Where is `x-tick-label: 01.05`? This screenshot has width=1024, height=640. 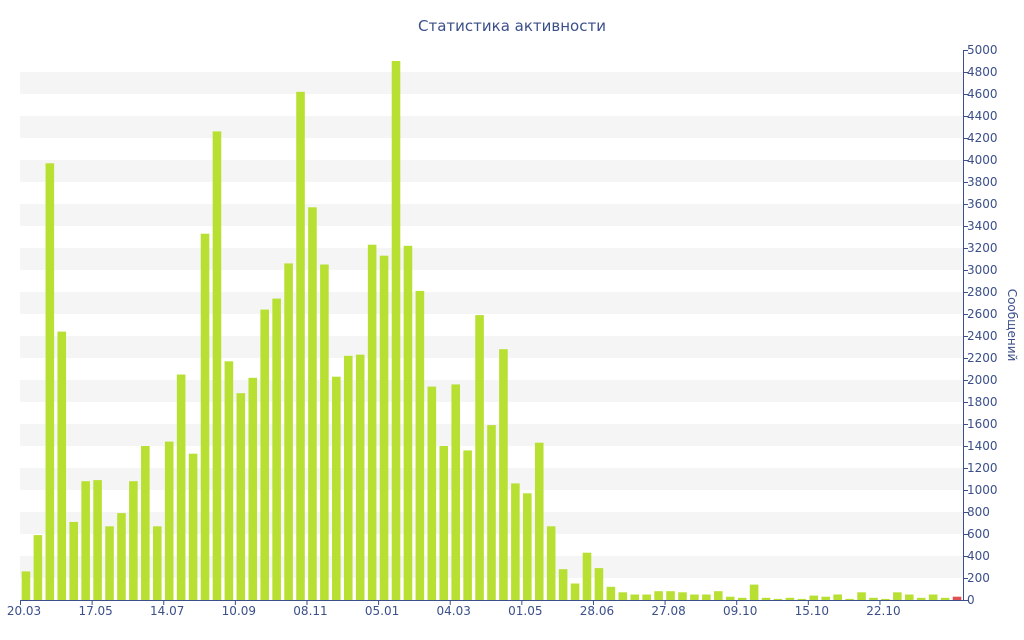
x-tick-label: 01.05 is located at coordinates (525, 611).